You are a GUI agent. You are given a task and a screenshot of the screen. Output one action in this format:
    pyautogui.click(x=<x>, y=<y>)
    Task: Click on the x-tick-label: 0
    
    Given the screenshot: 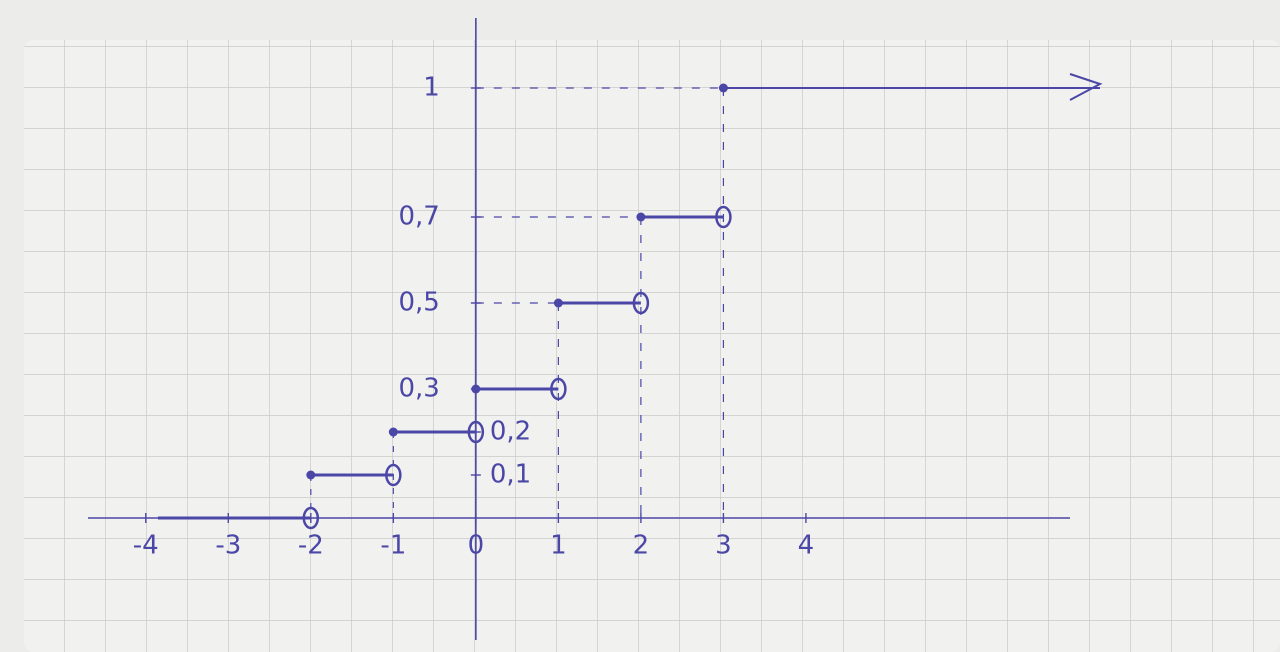 What is the action you would take?
    pyautogui.click(x=476, y=546)
    